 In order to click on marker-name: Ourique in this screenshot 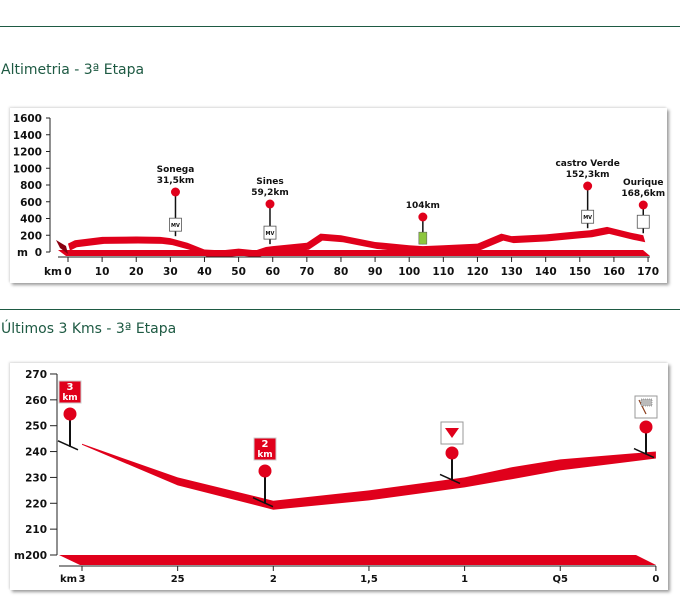, I will do `click(643, 183)`.